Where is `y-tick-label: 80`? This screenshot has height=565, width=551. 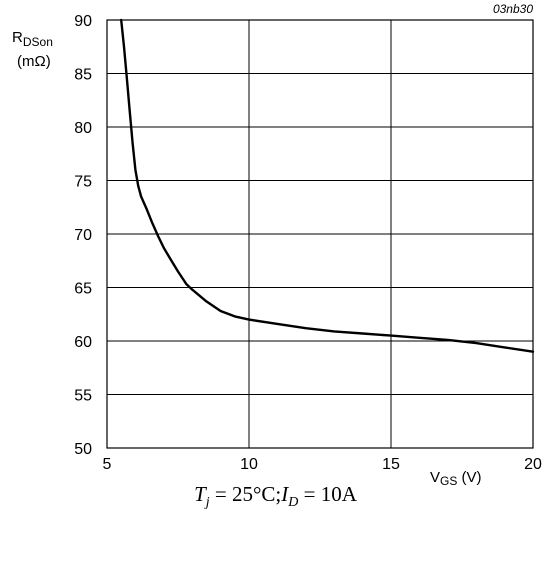 y-tick-label: 80 is located at coordinates (83, 128).